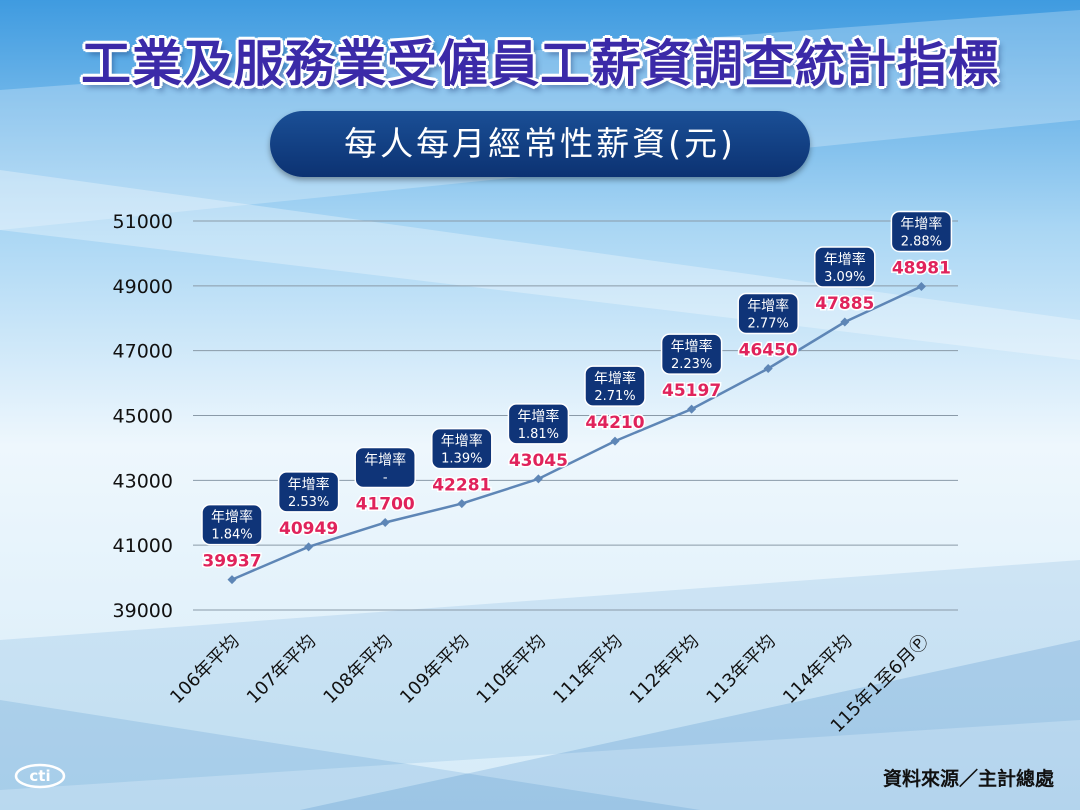 This screenshot has width=1080, height=810. What do you see at coordinates (768, 350) in the screenshot?
I see `value-label: 46450` at bounding box center [768, 350].